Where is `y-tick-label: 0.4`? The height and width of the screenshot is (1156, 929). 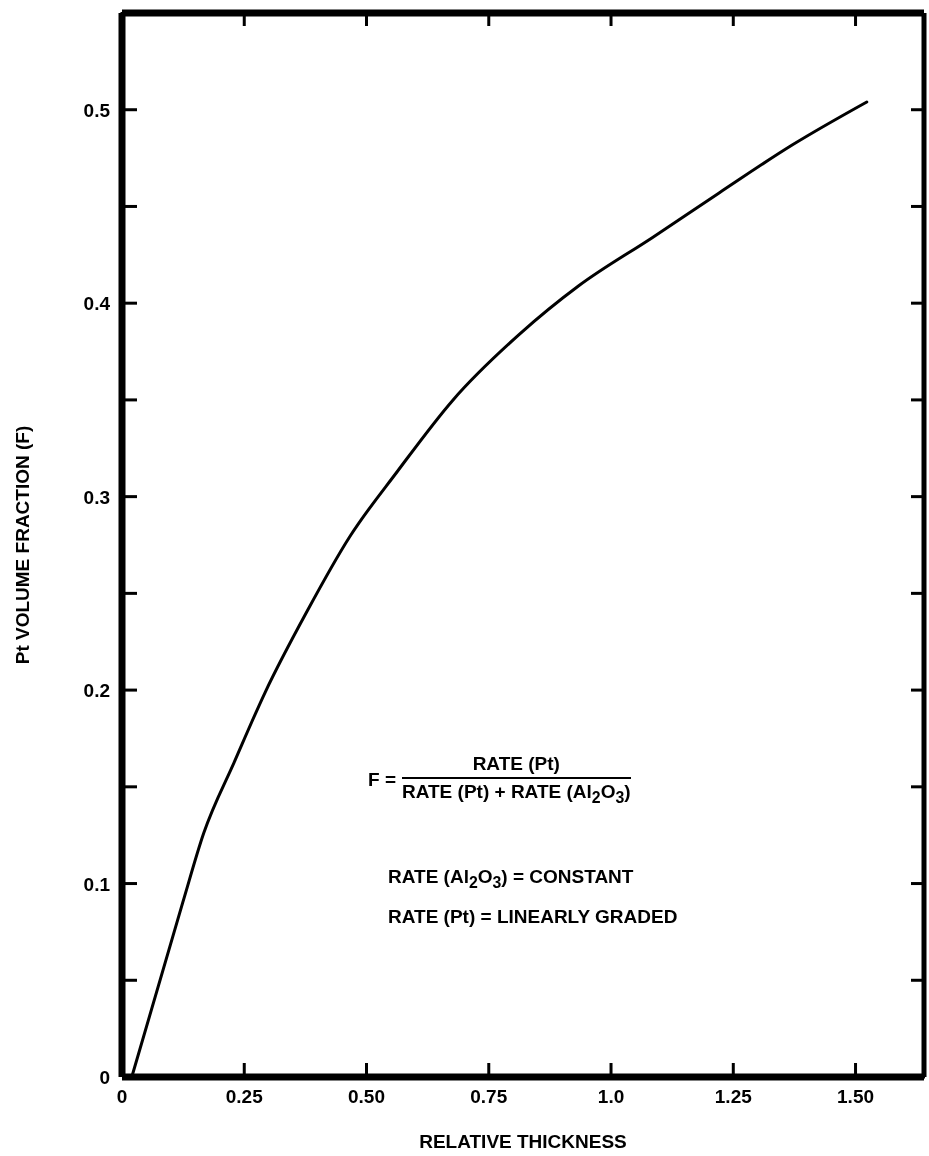 y-tick-label: 0.4 is located at coordinates (97, 304).